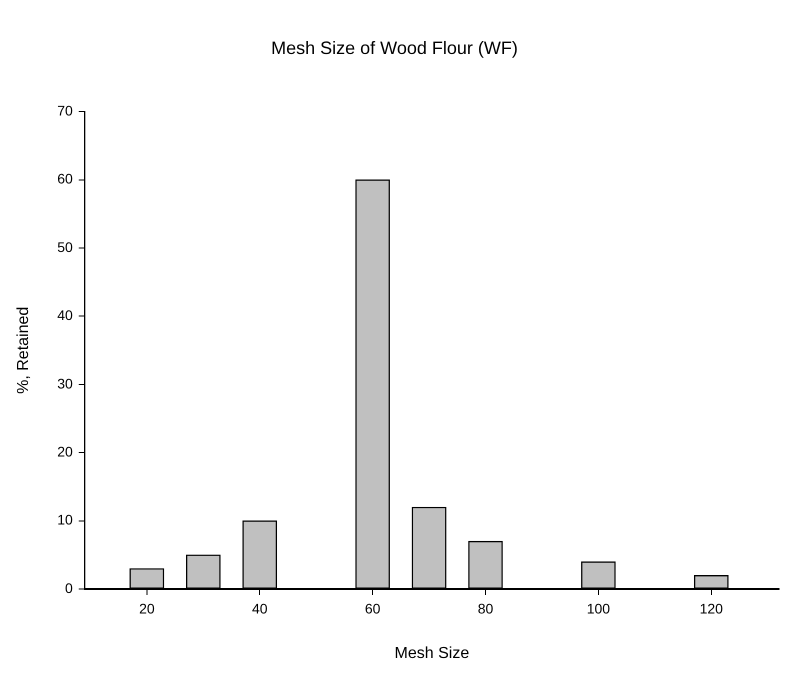  What do you see at coordinates (65, 315) in the screenshot?
I see `y-tick-label: 40` at bounding box center [65, 315].